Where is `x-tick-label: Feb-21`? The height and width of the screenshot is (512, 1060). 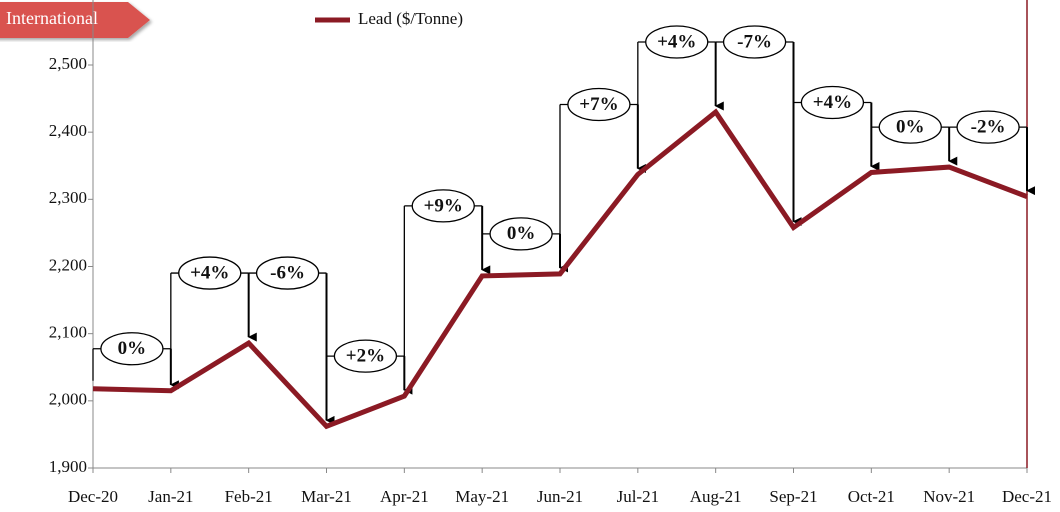
x-tick-label: Feb-21 is located at coordinates (249, 496).